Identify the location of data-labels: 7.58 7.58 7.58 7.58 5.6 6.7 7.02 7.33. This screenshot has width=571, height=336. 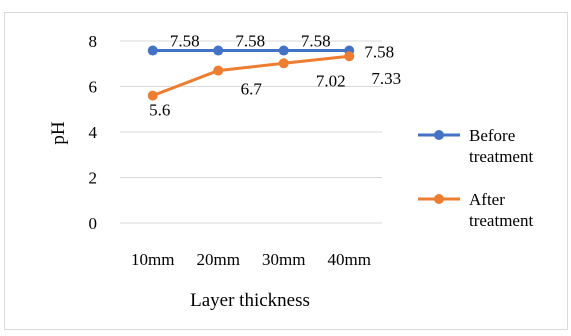
(275, 76).